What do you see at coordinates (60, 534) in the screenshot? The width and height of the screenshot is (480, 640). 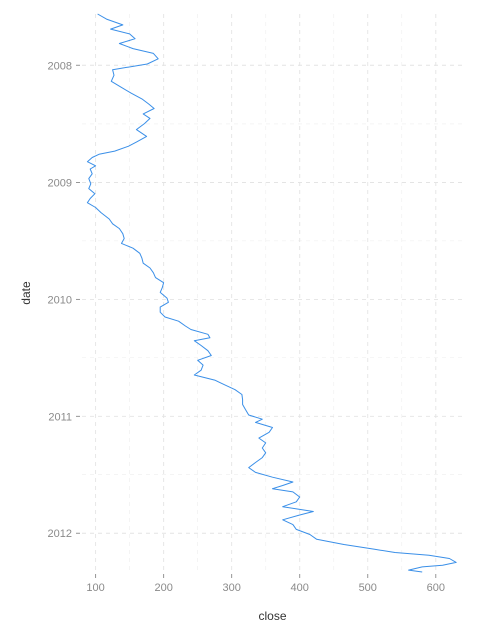 I see `y-tick-label: 2012` at bounding box center [60, 534].